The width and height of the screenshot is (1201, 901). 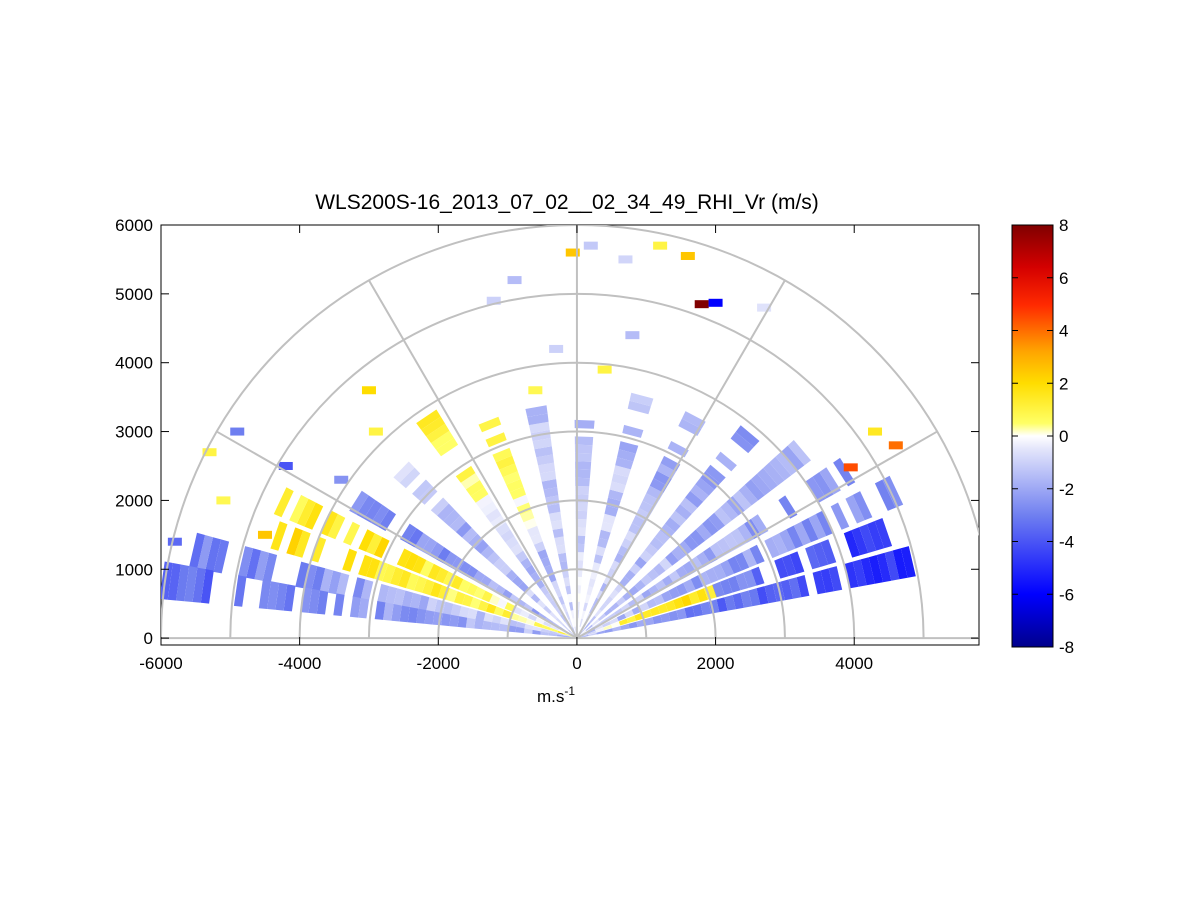 What do you see at coordinates (550, 696) in the screenshot?
I see `x-axis-label-base: m.s` at bounding box center [550, 696].